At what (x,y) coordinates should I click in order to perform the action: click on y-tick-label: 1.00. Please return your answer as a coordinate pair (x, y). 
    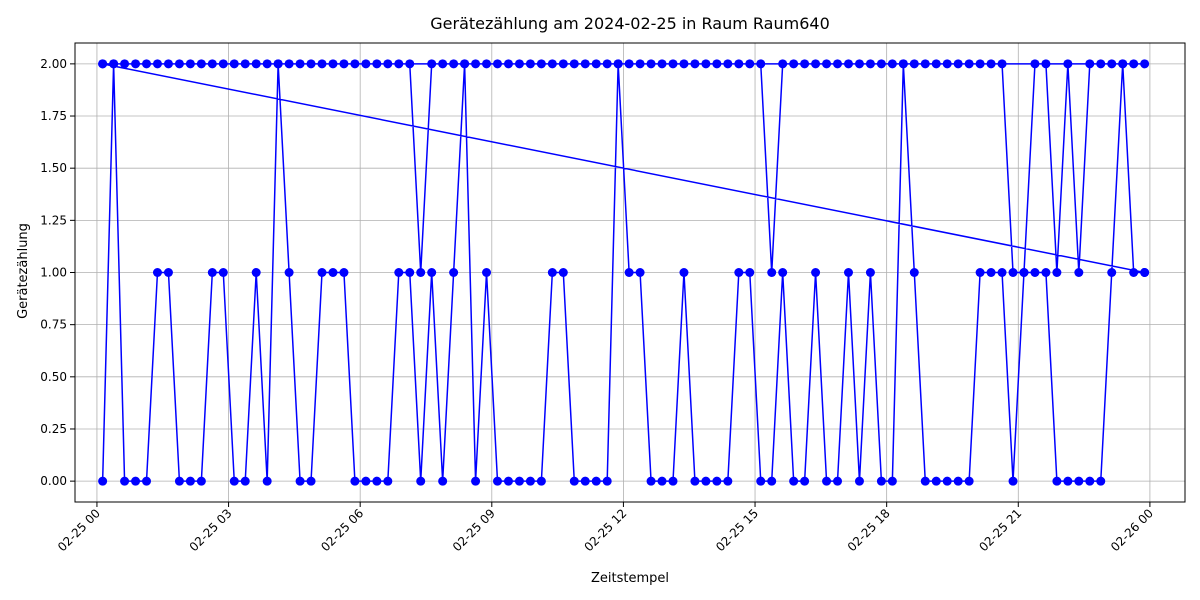
    Looking at the image, I should click on (53, 273).